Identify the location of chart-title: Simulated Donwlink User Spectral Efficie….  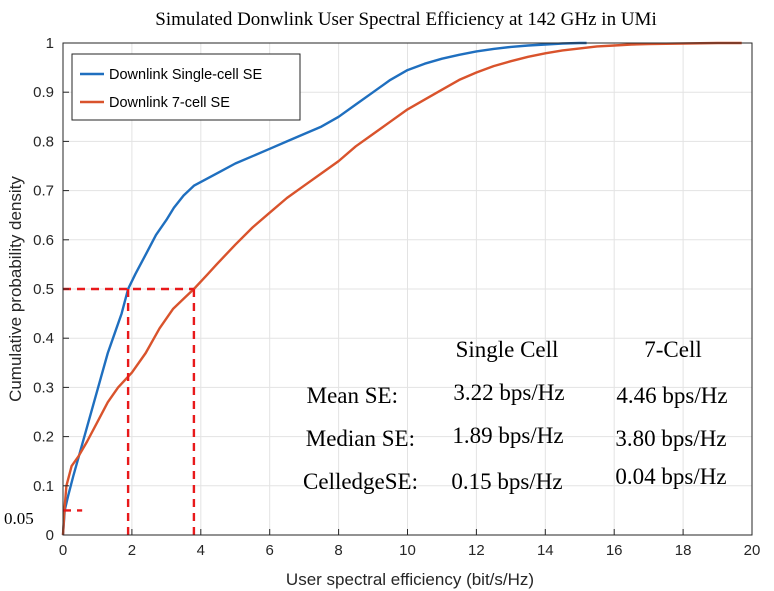
(405, 19).